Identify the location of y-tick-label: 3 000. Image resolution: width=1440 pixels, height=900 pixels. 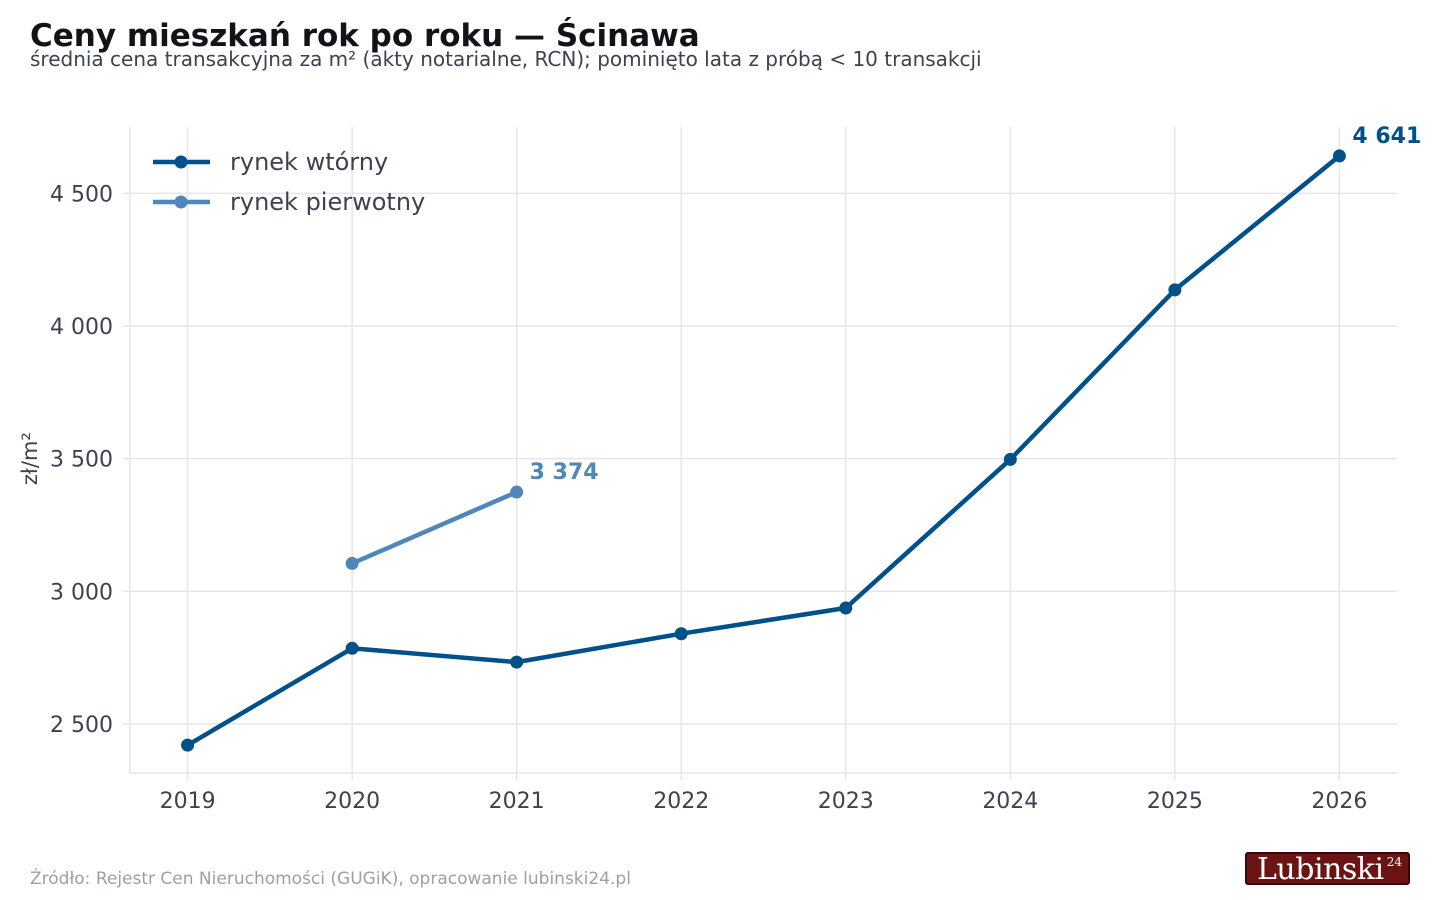
(81, 592).